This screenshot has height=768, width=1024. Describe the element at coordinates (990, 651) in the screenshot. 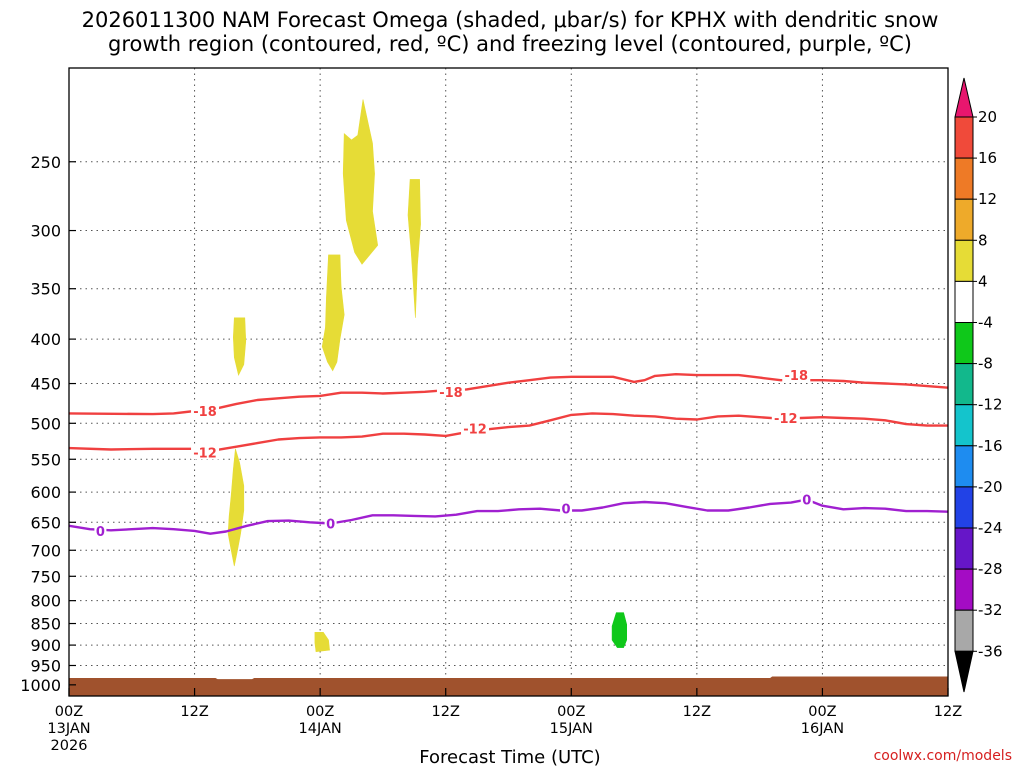

I see `colorbar-label: -36` at that location.